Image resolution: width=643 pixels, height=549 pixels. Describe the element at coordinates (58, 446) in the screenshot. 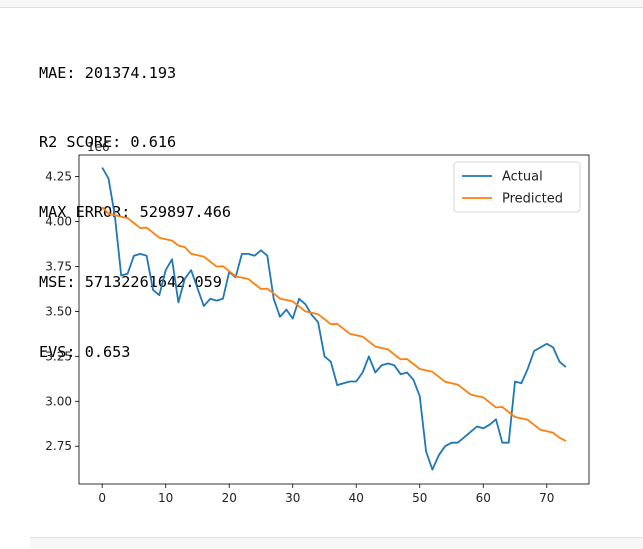

I see `y-tick-label: 2.75` at that location.